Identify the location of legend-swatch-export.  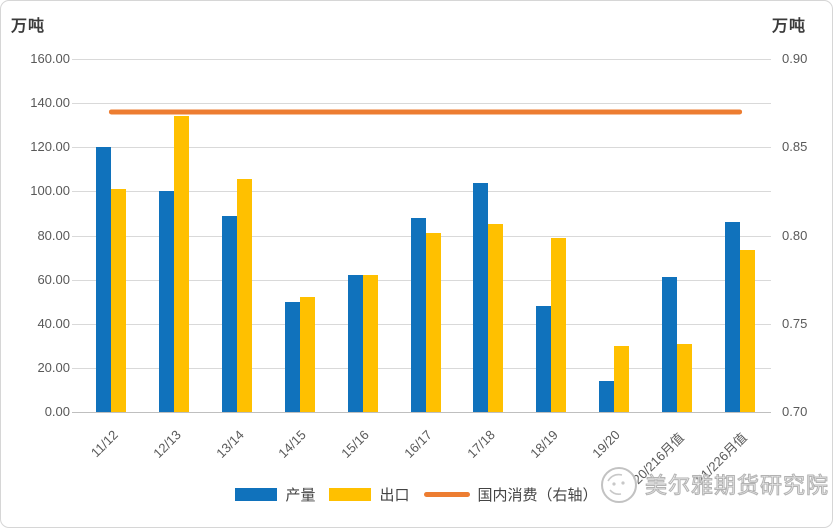
(350, 494).